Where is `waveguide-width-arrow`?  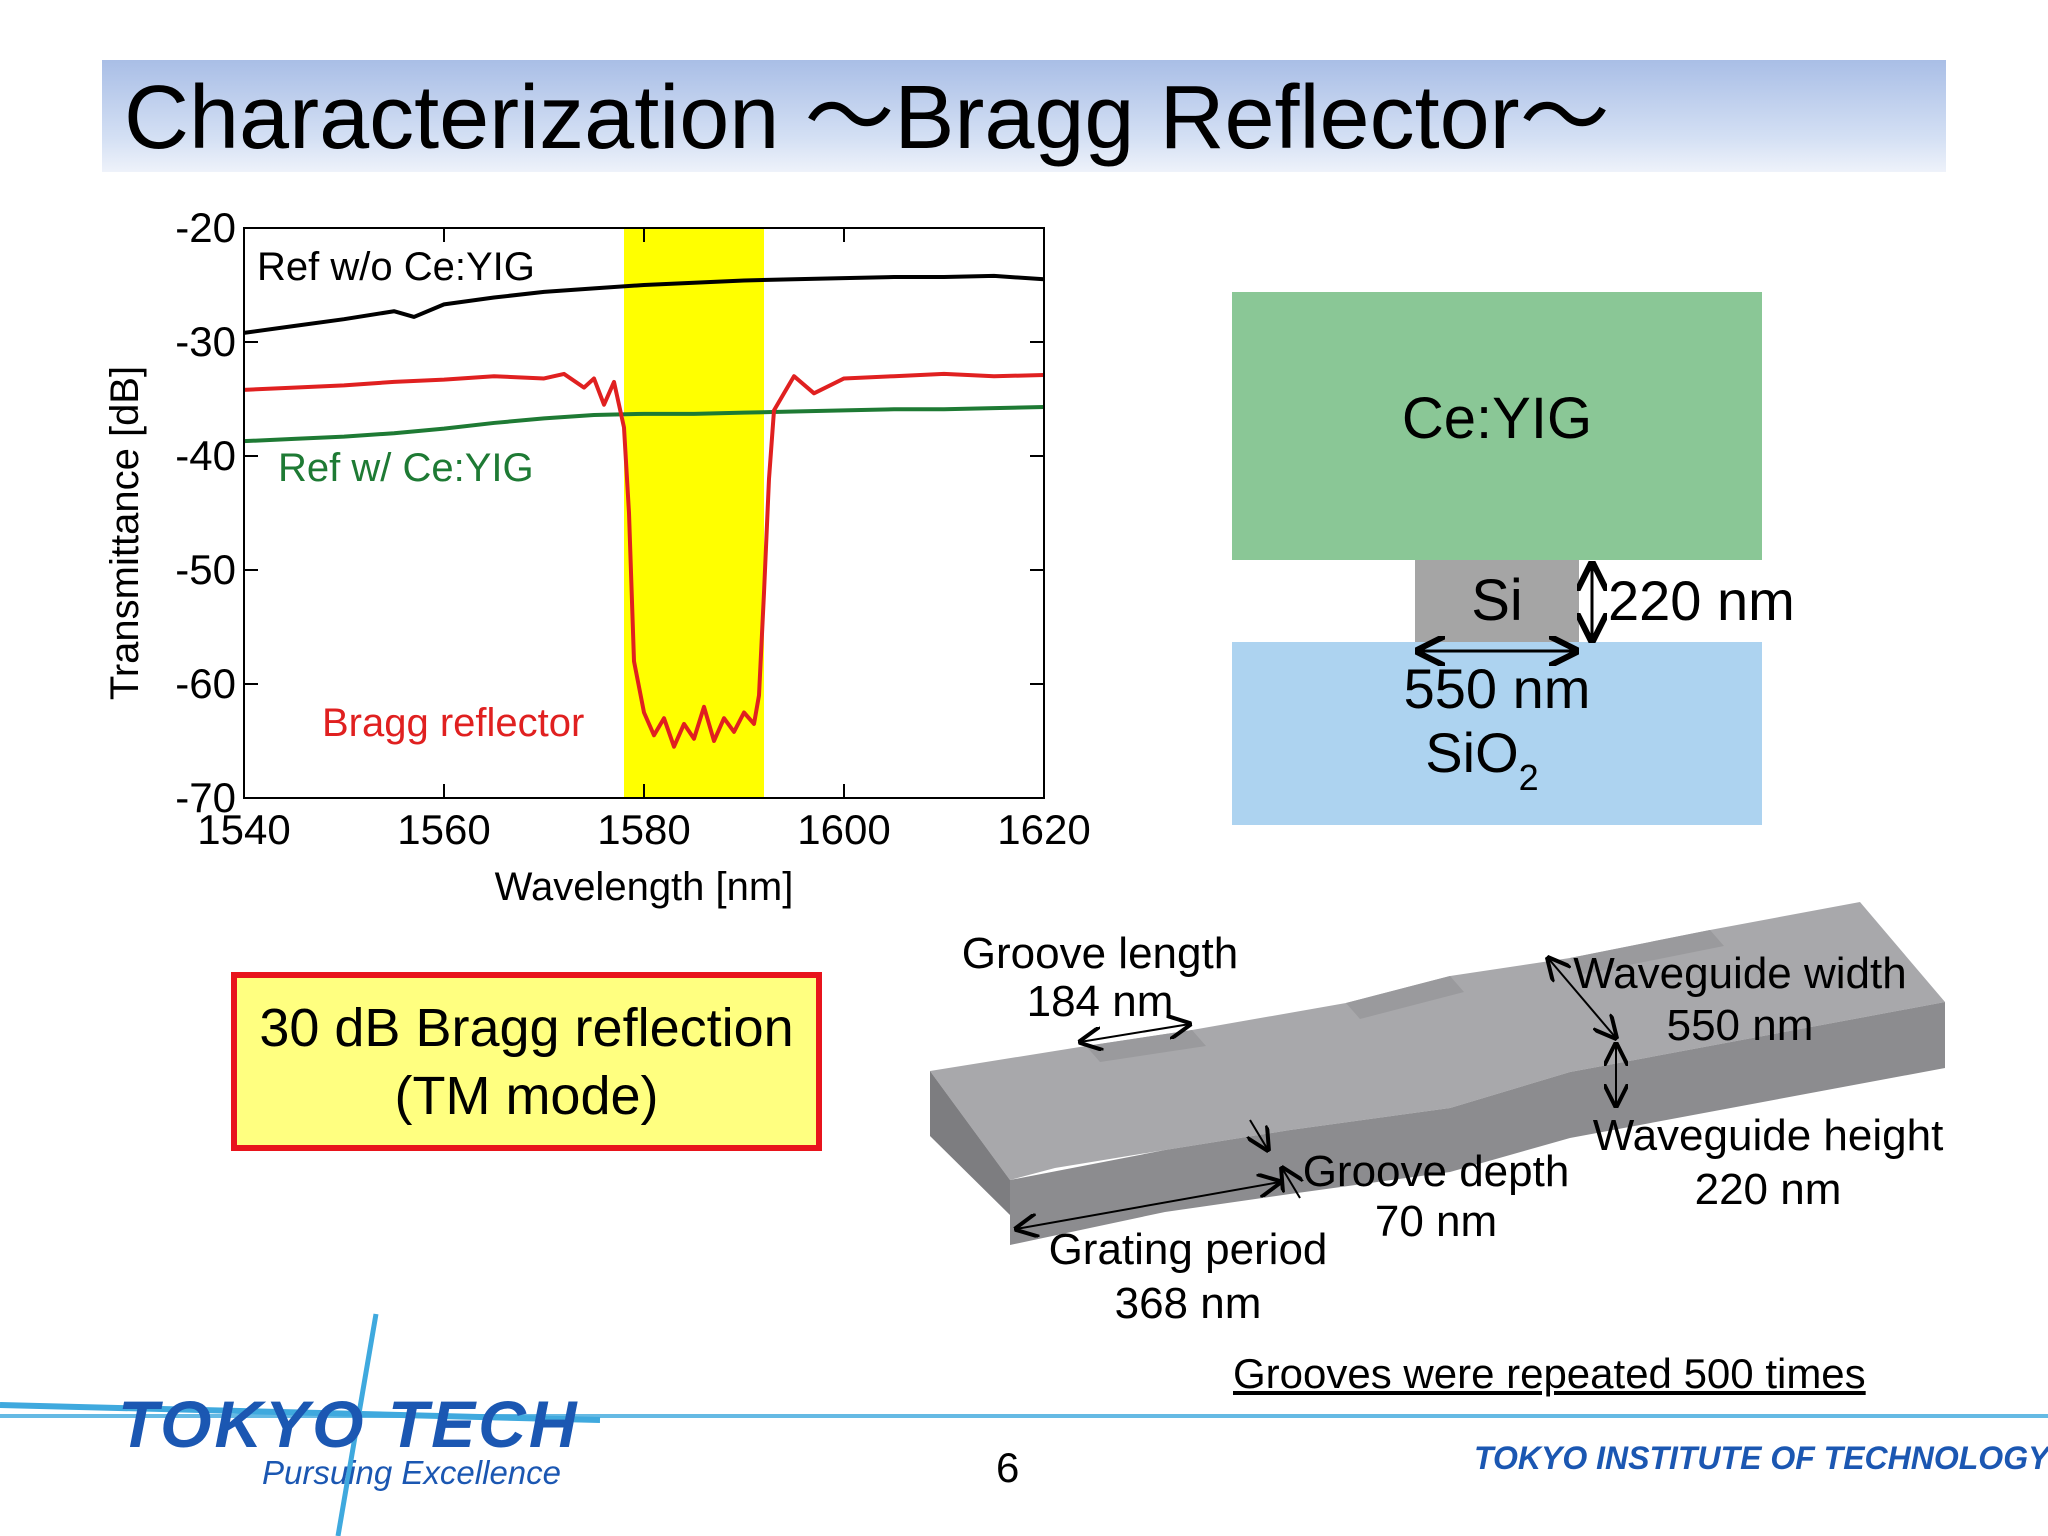 waveguide-width-arrow is located at coordinates (1582, 998).